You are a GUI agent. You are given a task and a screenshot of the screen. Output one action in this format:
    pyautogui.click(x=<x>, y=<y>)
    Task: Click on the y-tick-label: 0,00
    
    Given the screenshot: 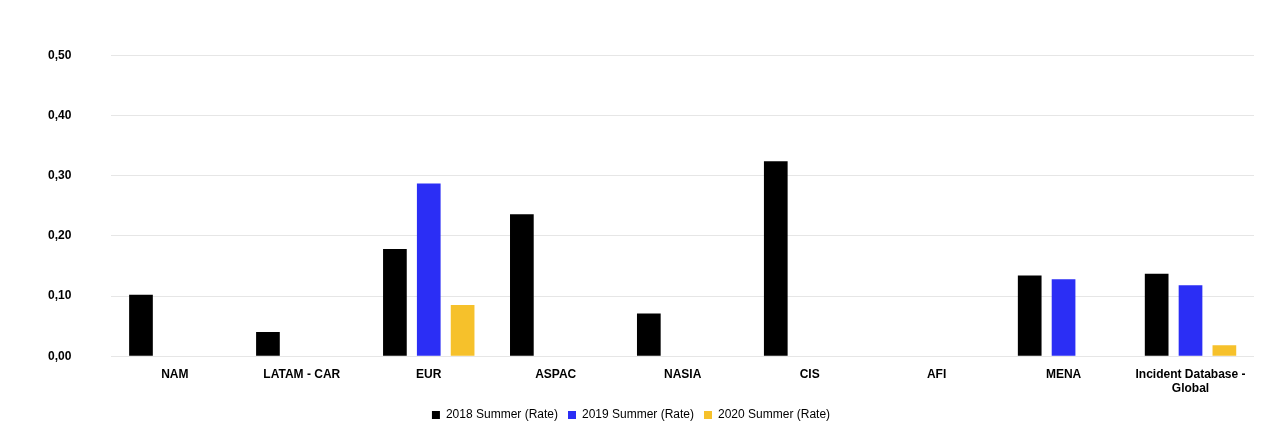 What is the action you would take?
    pyautogui.click(x=60, y=355)
    